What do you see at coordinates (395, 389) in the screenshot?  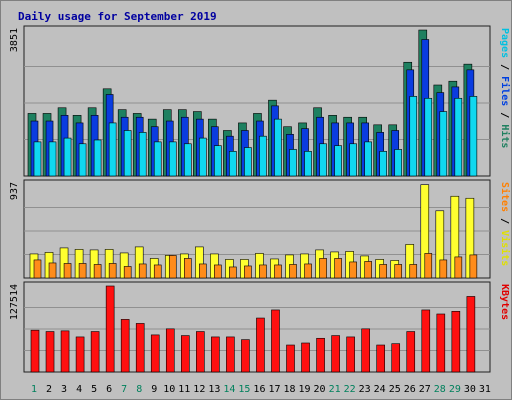 I see `day-label-25: 25` at bounding box center [395, 389].